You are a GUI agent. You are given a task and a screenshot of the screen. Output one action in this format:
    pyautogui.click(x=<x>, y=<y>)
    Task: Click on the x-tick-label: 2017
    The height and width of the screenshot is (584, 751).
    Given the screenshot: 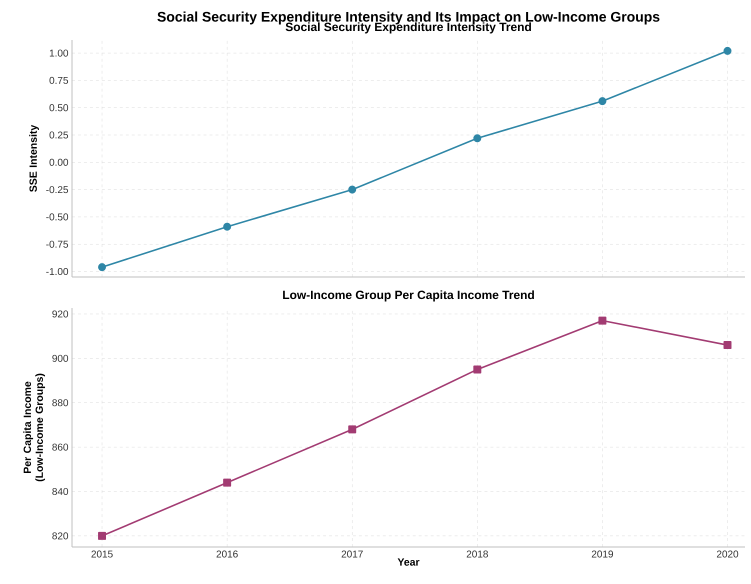 What is the action you would take?
    pyautogui.click(x=352, y=554)
    